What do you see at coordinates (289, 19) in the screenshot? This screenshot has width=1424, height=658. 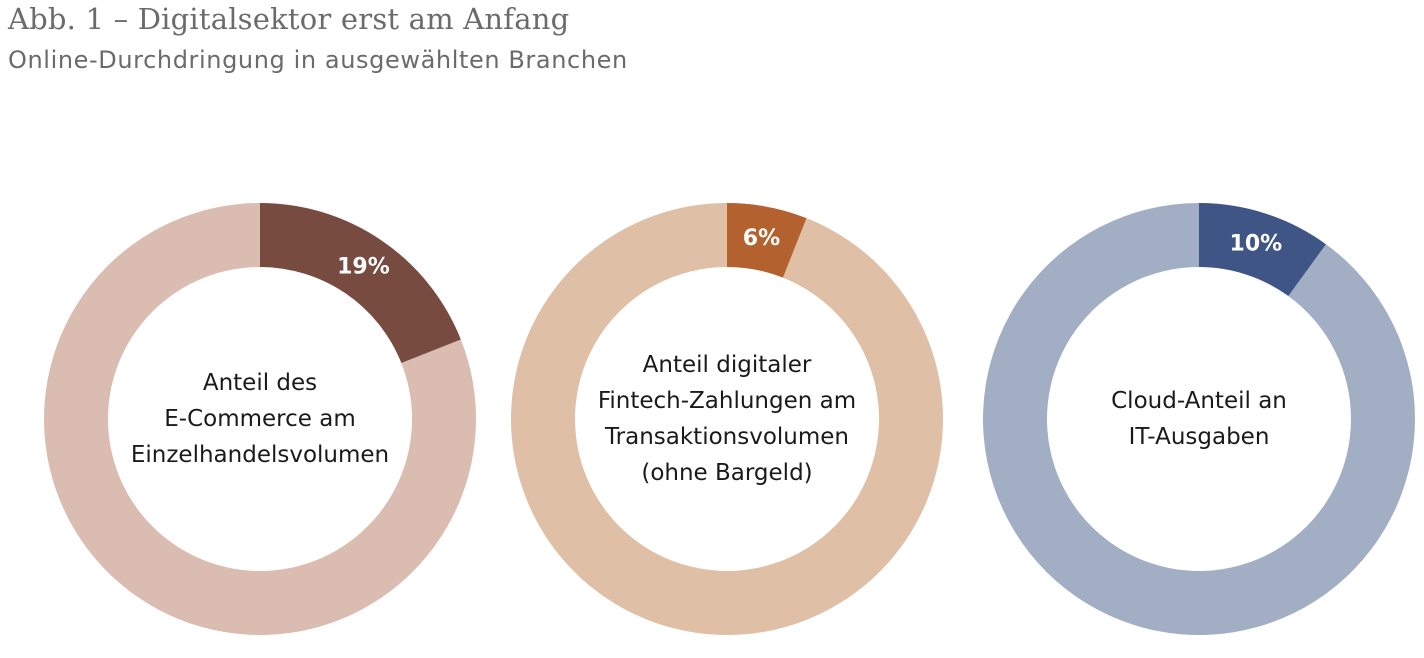 I see `chart-title: Abb. 1 – Digitalsektor erst am Anfang` at bounding box center [289, 19].